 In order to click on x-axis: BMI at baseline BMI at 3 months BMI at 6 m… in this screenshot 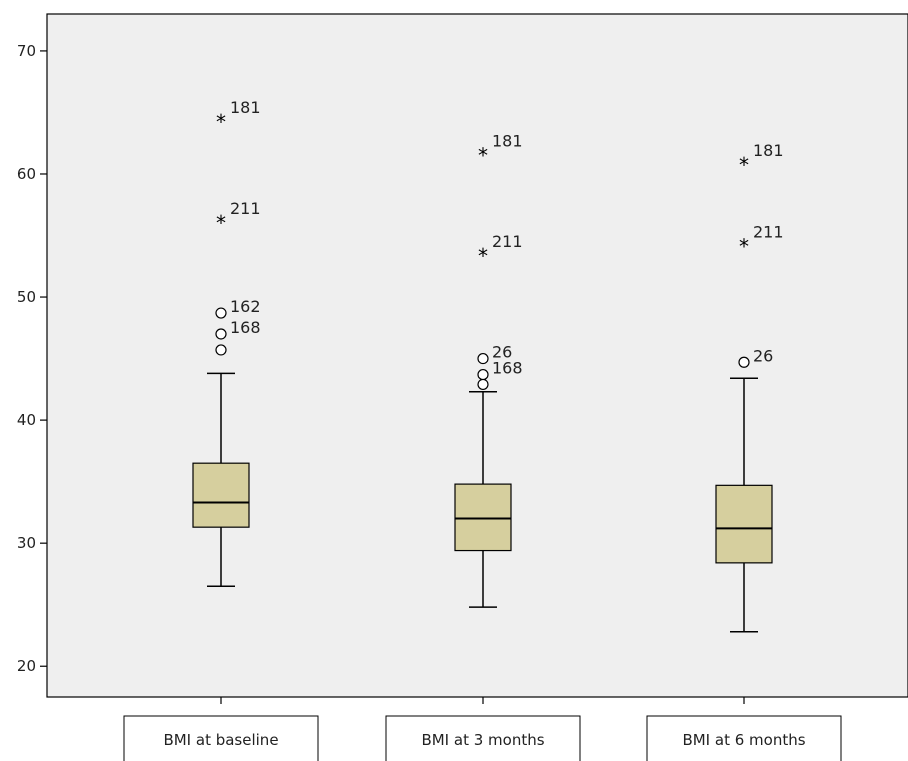, I will do `click(482, 729)`.